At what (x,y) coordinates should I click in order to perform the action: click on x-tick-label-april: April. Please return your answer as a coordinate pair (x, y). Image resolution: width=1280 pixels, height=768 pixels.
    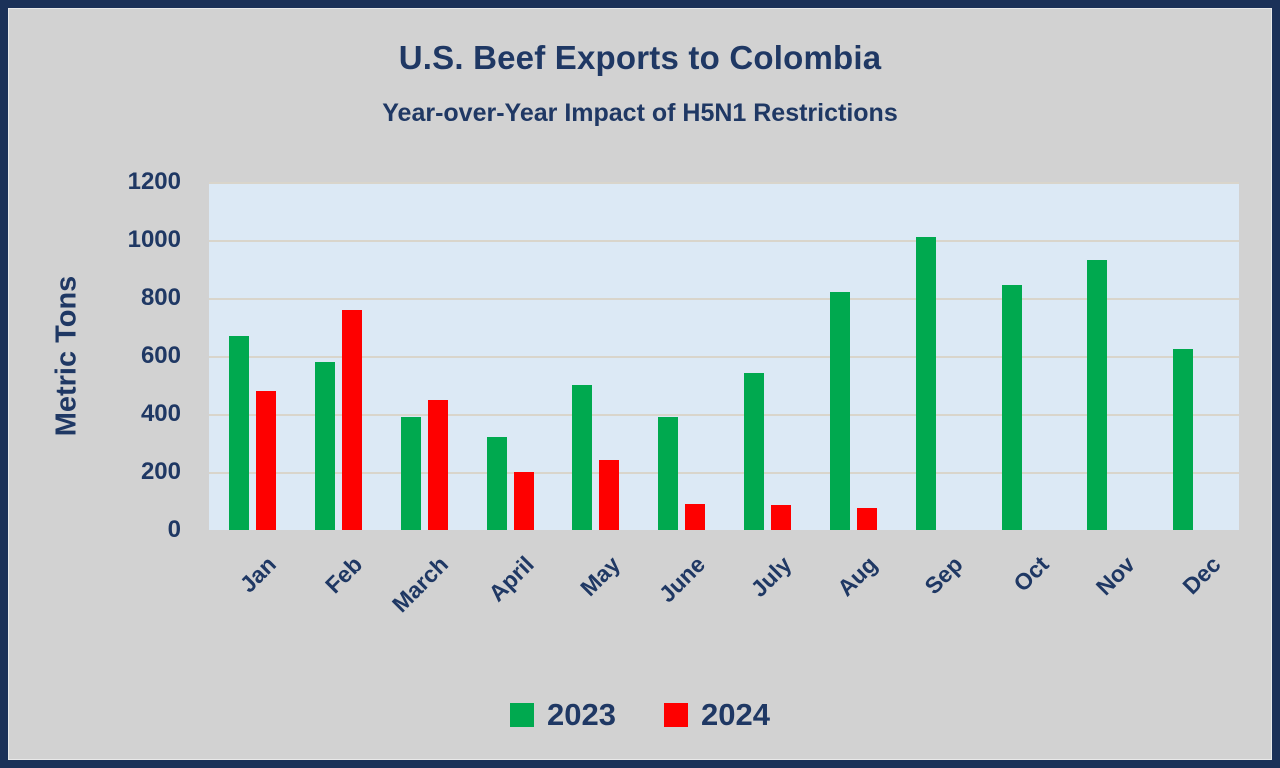
    Looking at the image, I should click on (511, 579).